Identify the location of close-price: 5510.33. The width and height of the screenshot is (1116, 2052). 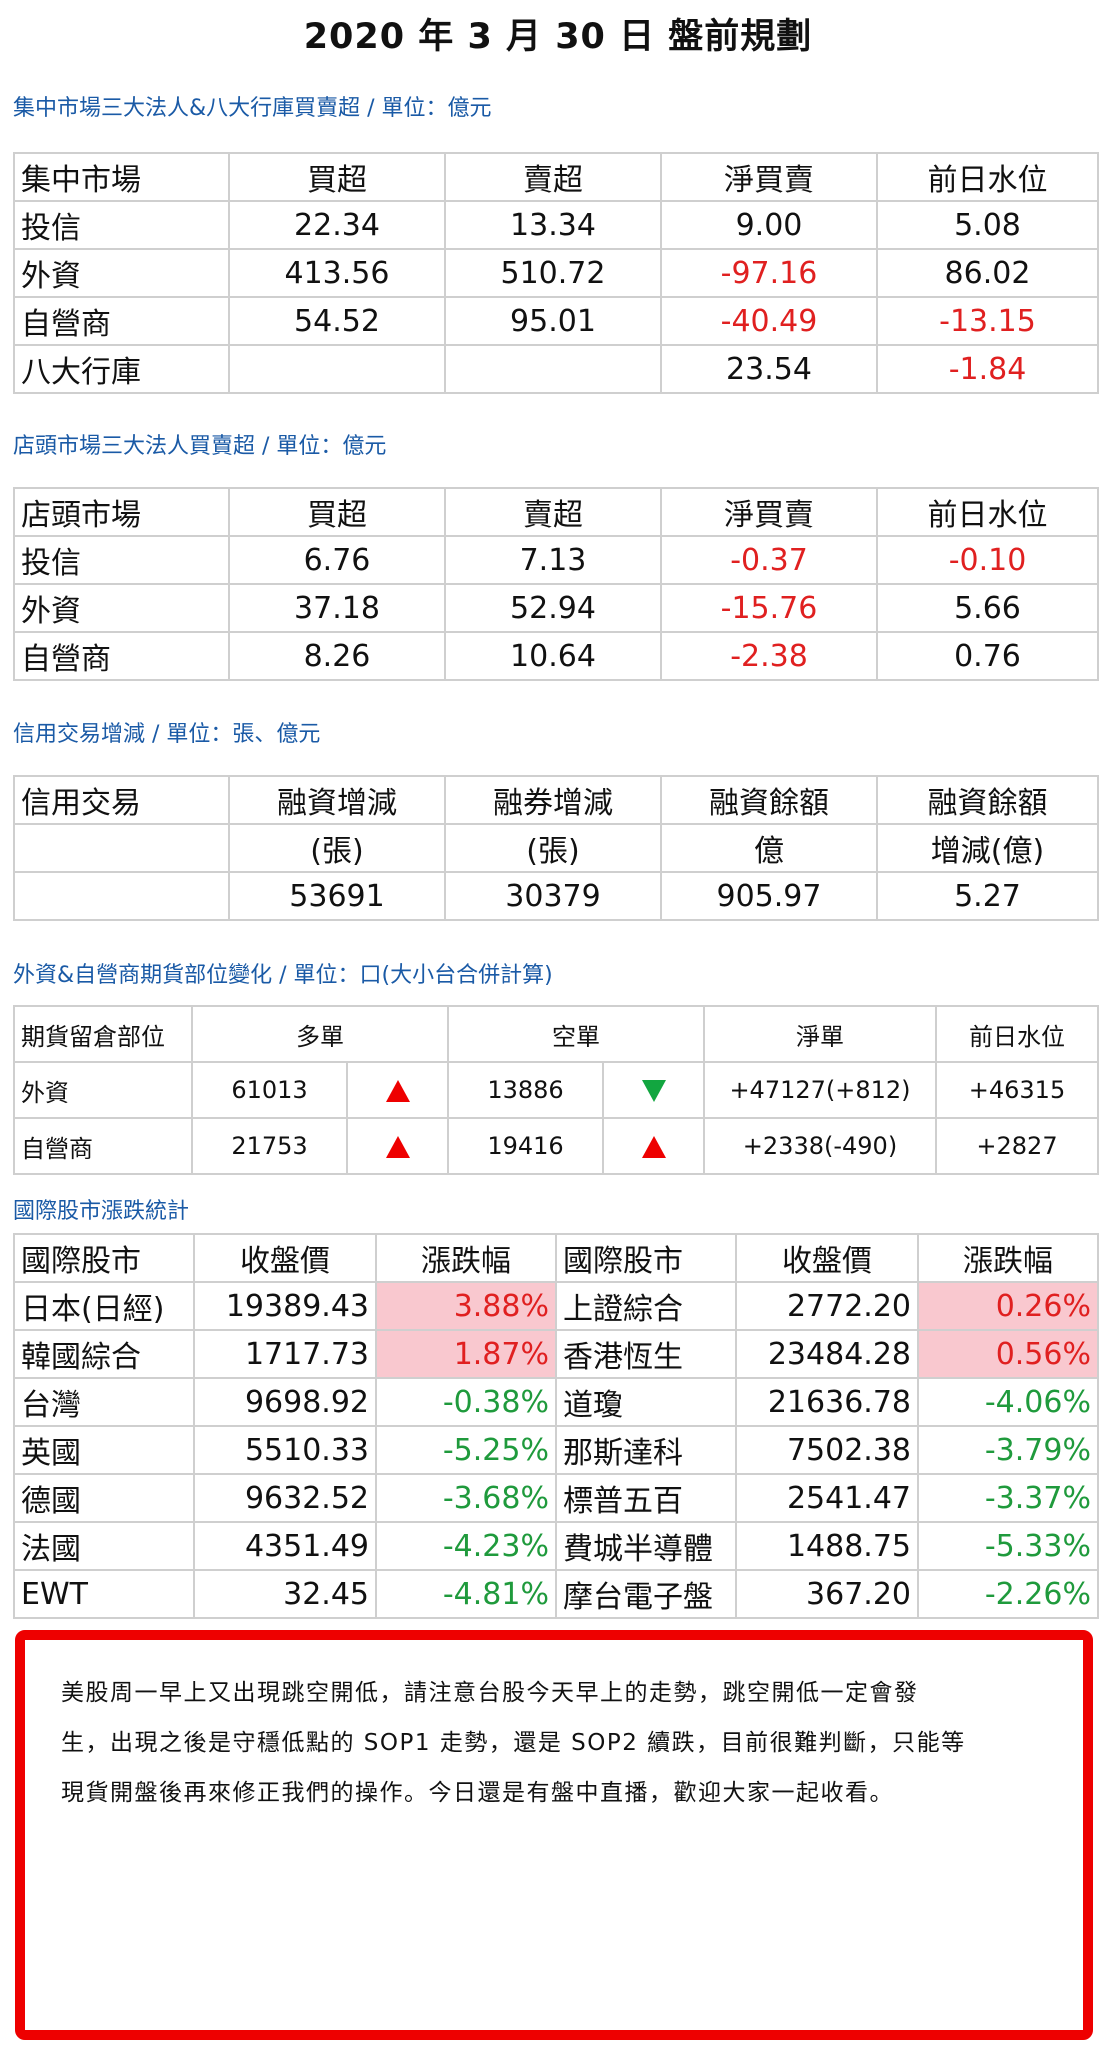
(285, 1450).